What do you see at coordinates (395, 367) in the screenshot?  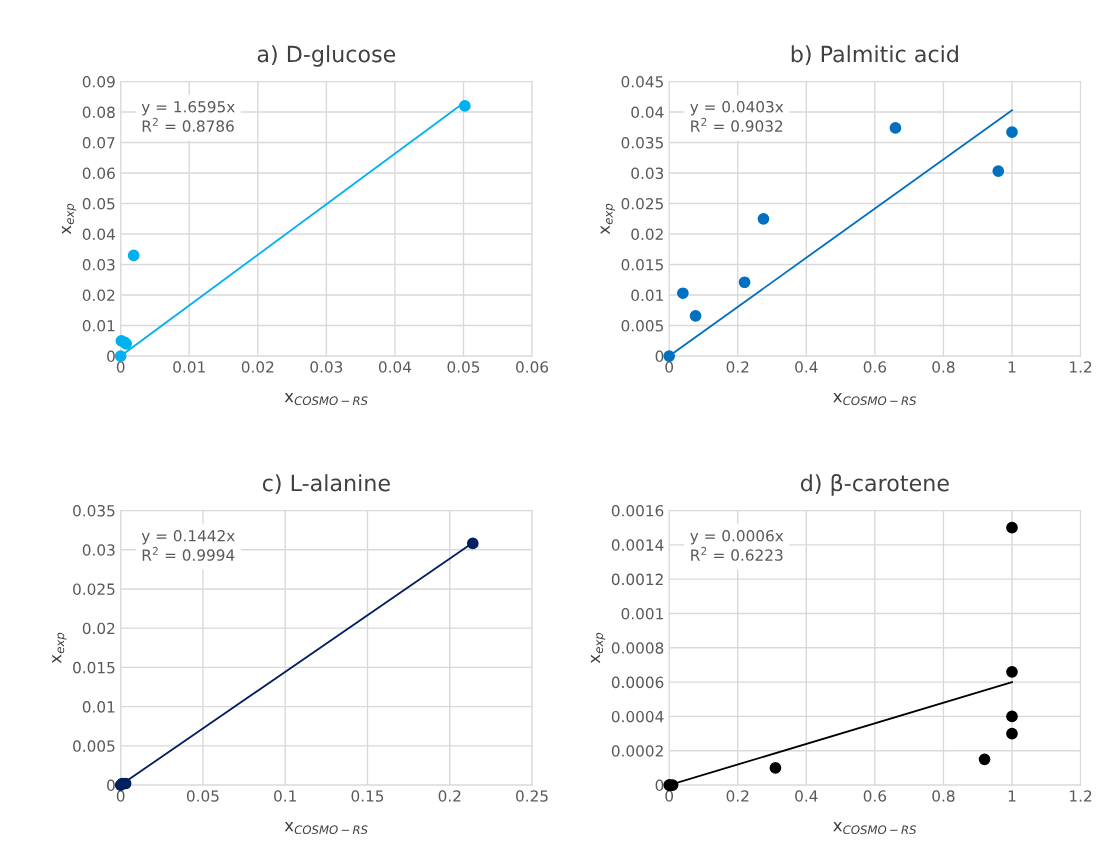 I see `x-tick-label: 0.04` at bounding box center [395, 367].